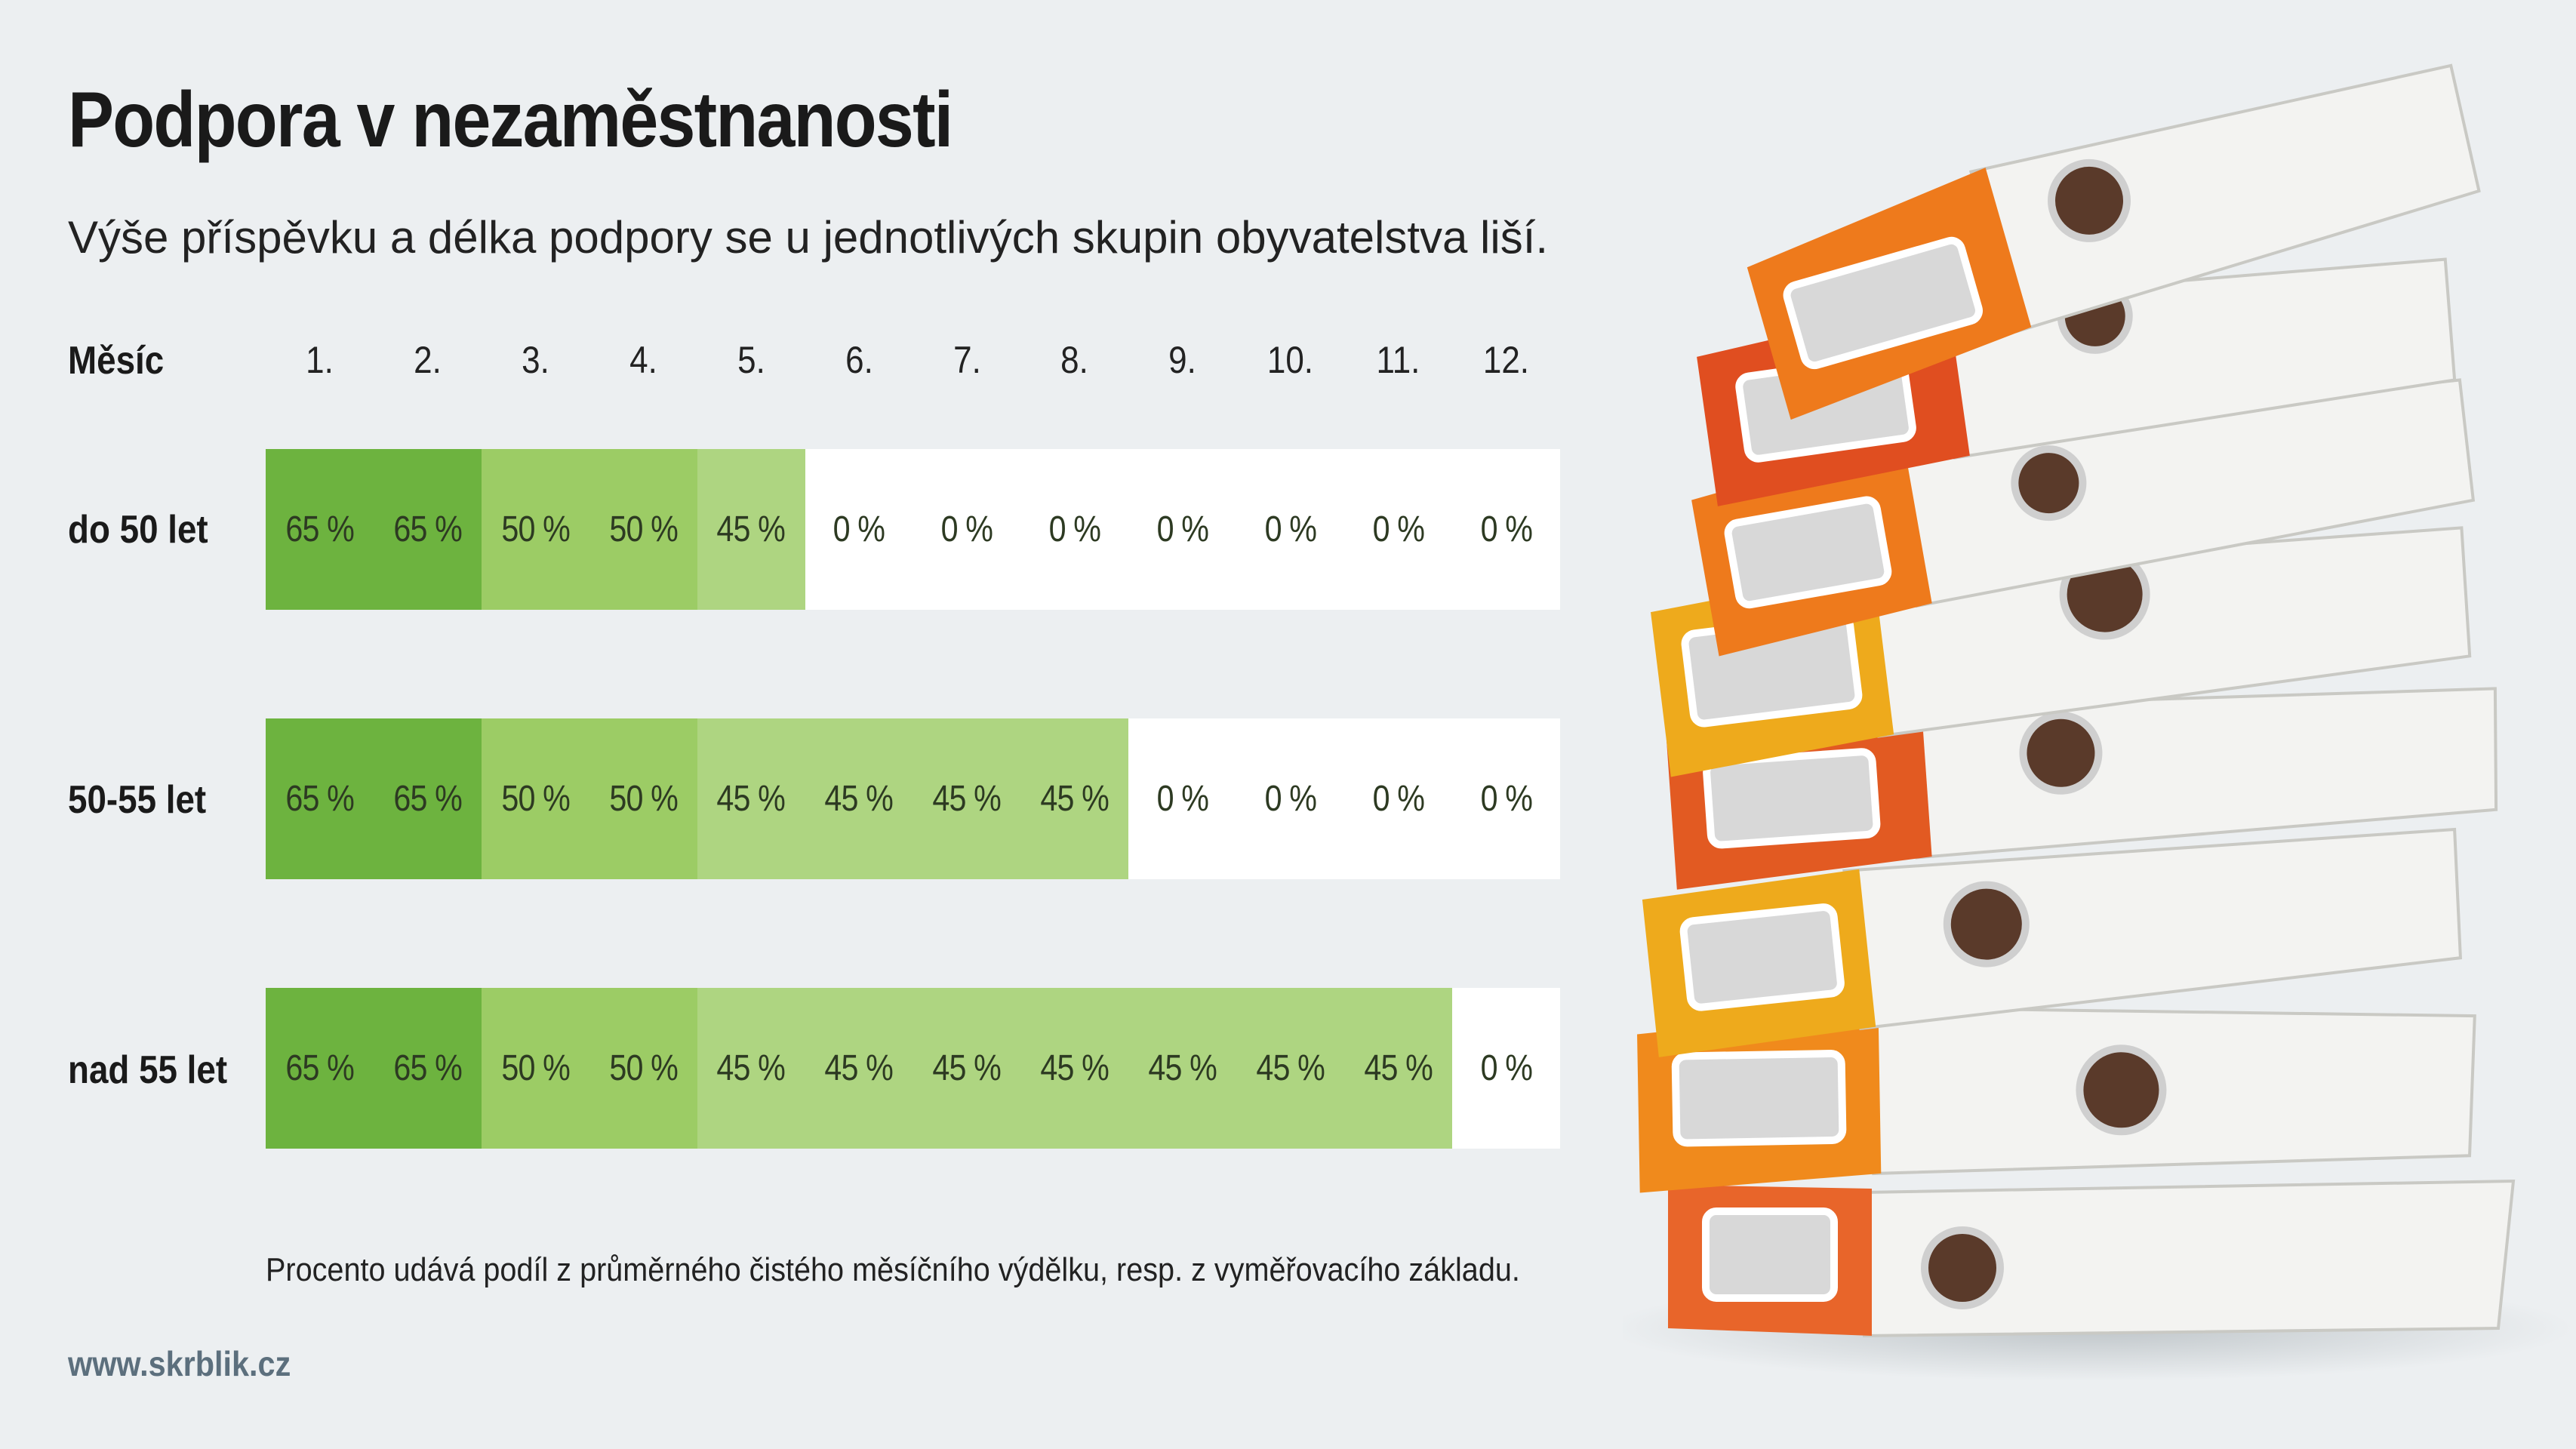 This screenshot has height=1449, width=2576. I want to click on page-title: Podpora v nezaměstnanosti, so click(510, 120).